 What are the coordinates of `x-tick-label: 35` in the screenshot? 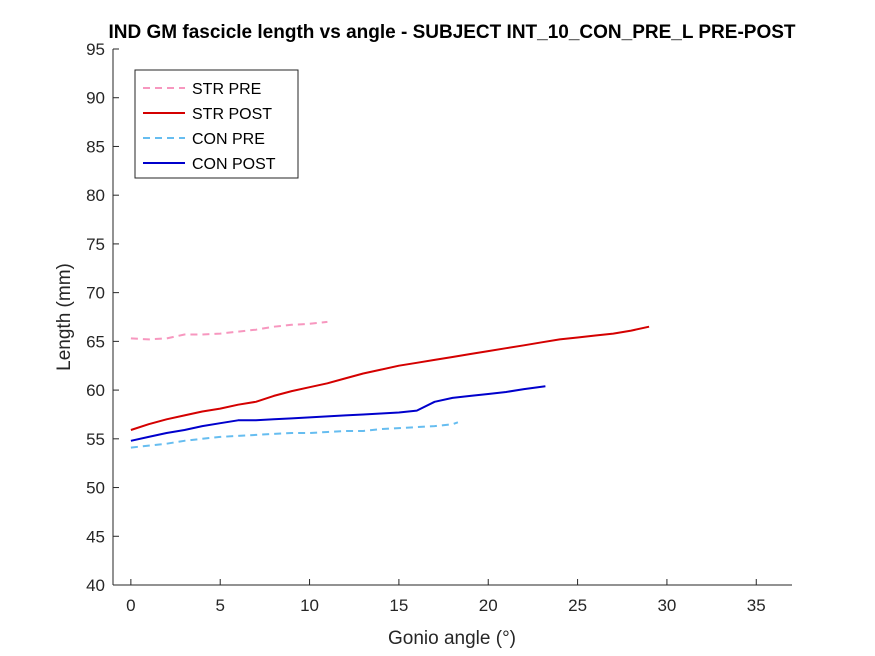 It's located at (756, 605).